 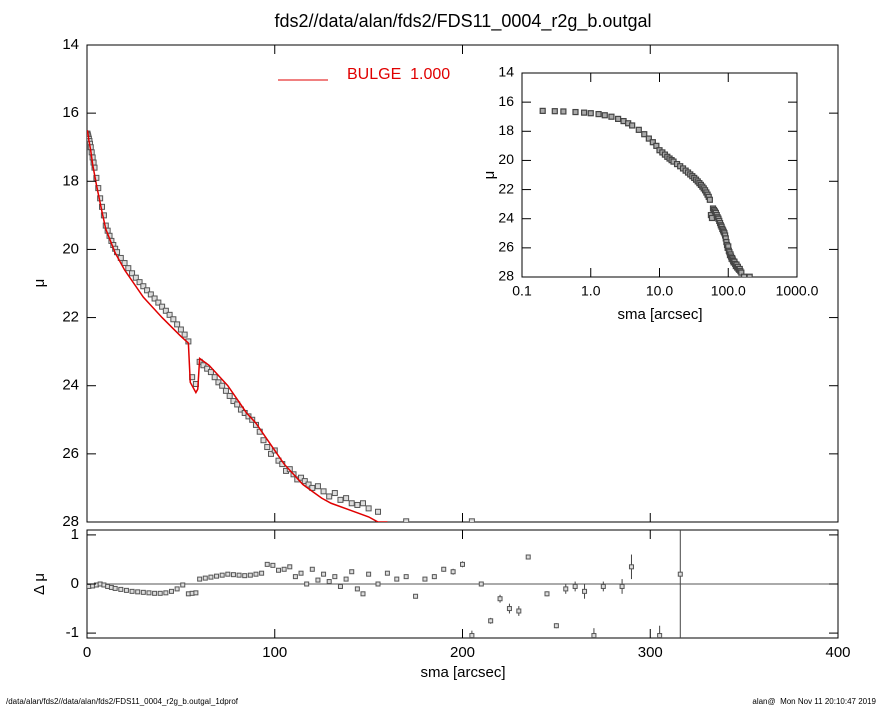 I want to click on x-tick-label: 100, so click(x=274, y=652).